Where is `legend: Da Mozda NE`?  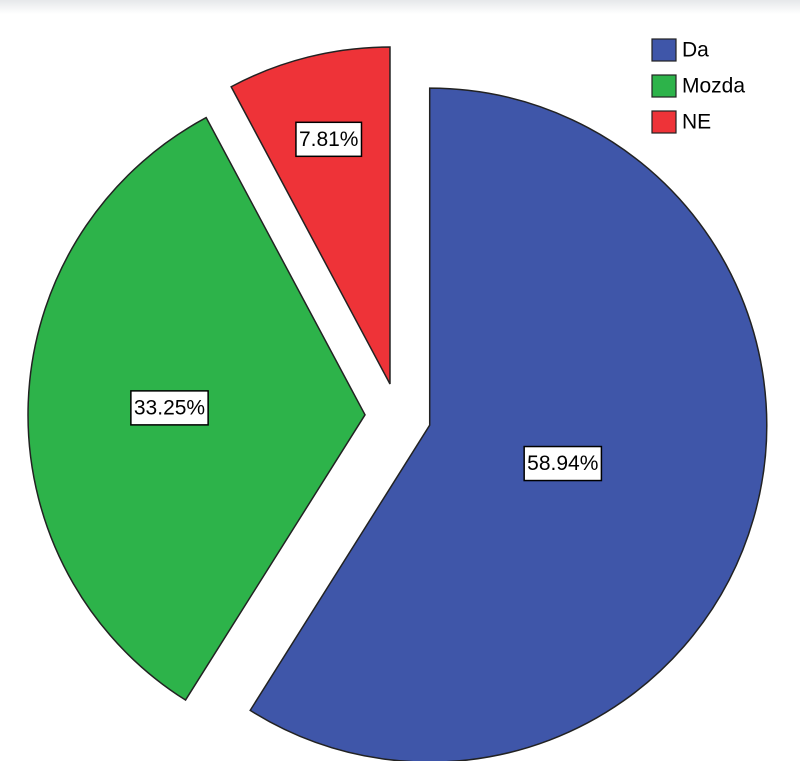
legend: Da Mozda NE is located at coordinates (698, 86).